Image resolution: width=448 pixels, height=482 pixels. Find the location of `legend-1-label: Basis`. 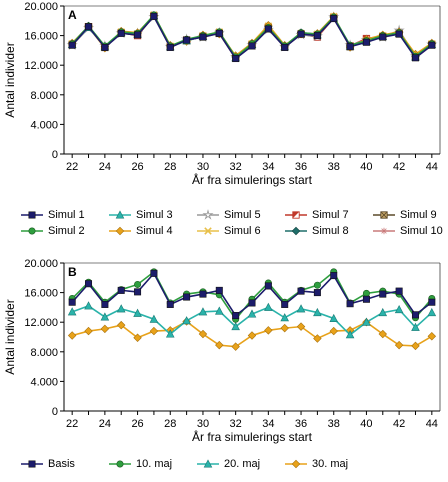

legend-1-label: Basis is located at coordinates (61, 464).